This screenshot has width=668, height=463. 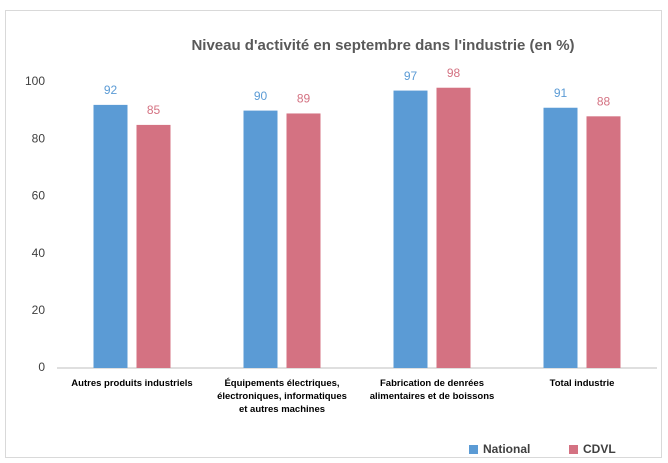 What do you see at coordinates (304, 99) in the screenshot?
I see `value-label: 89` at bounding box center [304, 99].